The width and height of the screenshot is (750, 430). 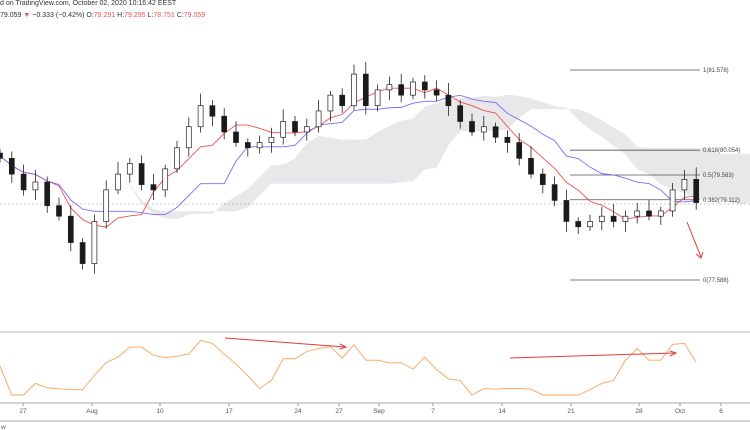 I want to click on low-label: L:, so click(x=150, y=15).